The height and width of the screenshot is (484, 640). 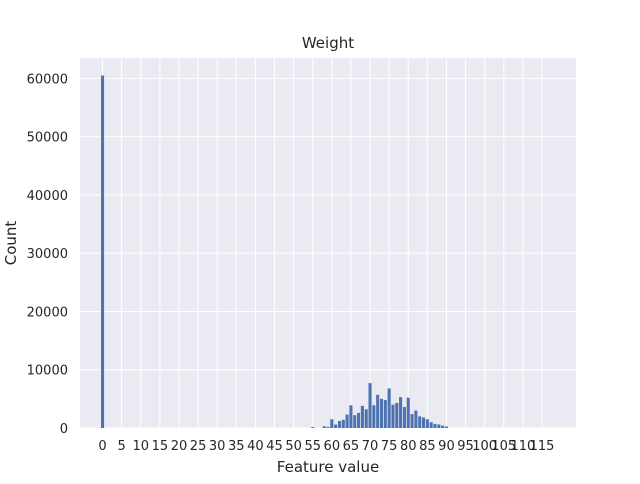 I want to click on x-tick-label: 25, so click(x=198, y=446).